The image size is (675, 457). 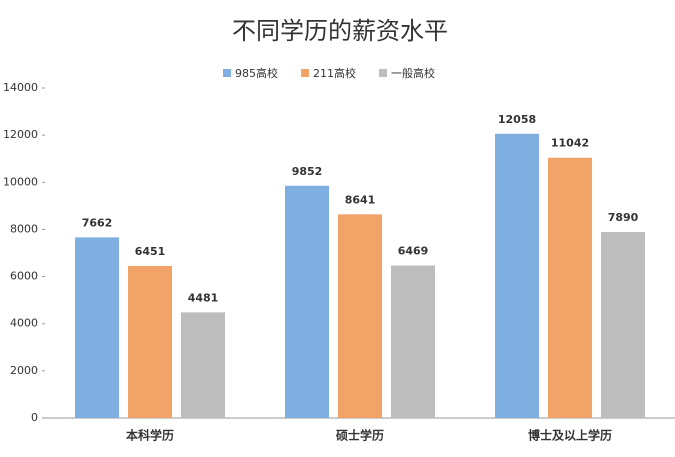 What do you see at coordinates (413, 73) in the screenshot?
I see `legend-label: 一般高校` at bounding box center [413, 73].